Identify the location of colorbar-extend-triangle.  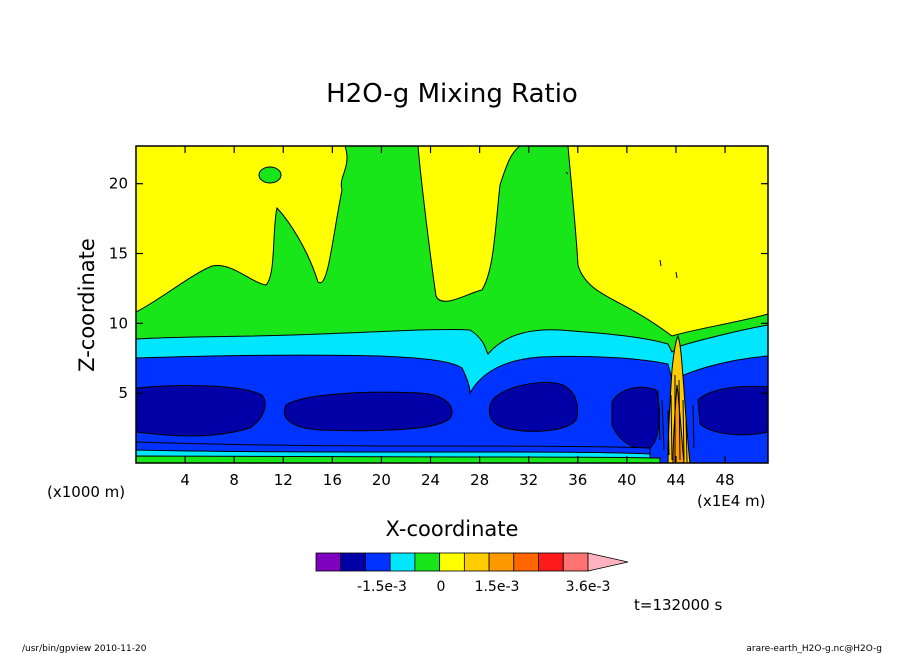
(608, 562).